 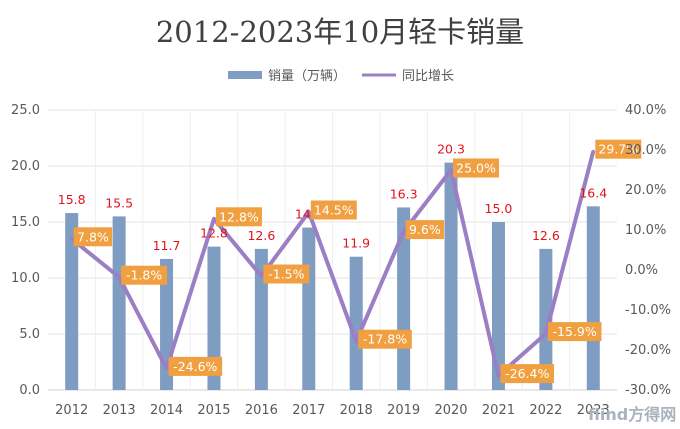 What do you see at coordinates (166, 410) in the screenshot?
I see `x-axis-tick: 2014` at bounding box center [166, 410].